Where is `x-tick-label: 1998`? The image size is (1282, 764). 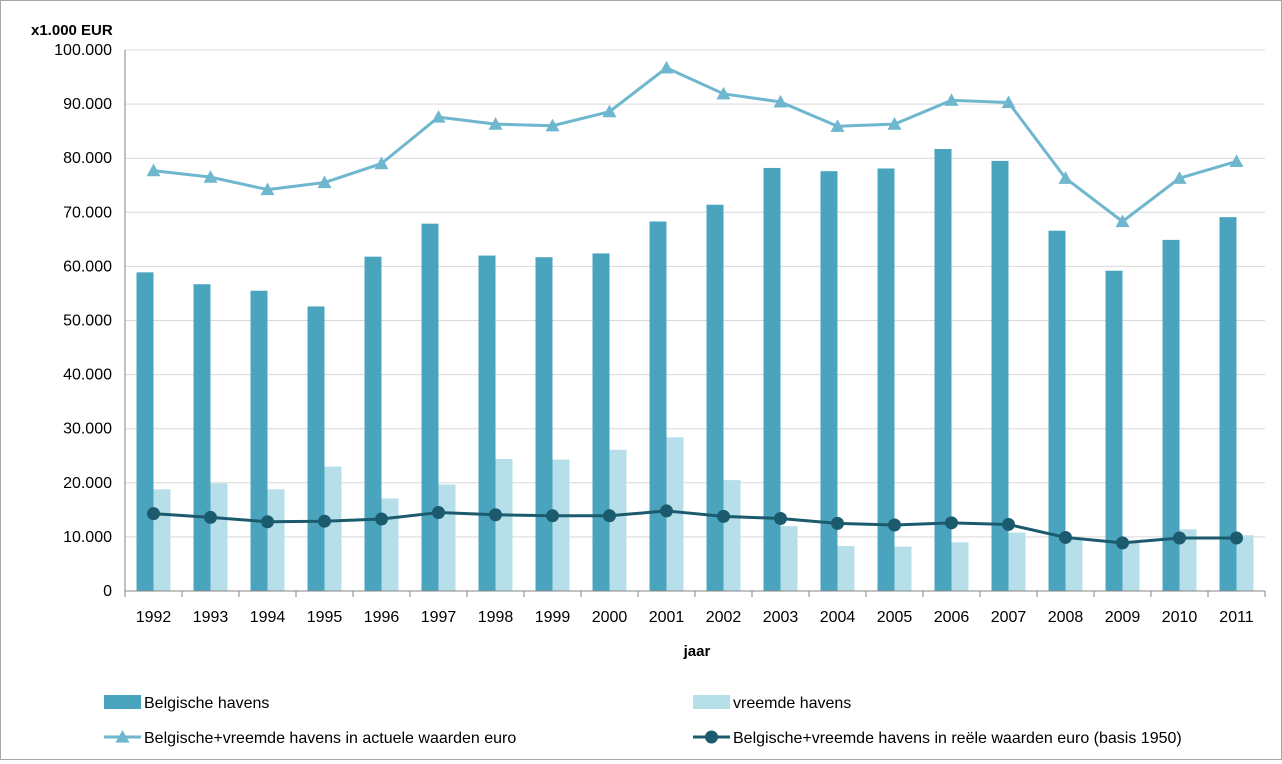
x-tick-label: 1998 is located at coordinates (496, 617).